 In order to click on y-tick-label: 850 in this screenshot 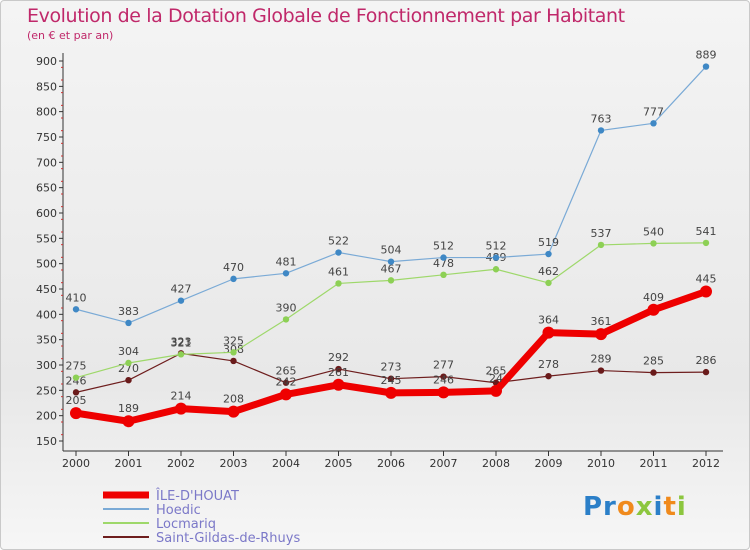, I will do `click(46, 86)`.